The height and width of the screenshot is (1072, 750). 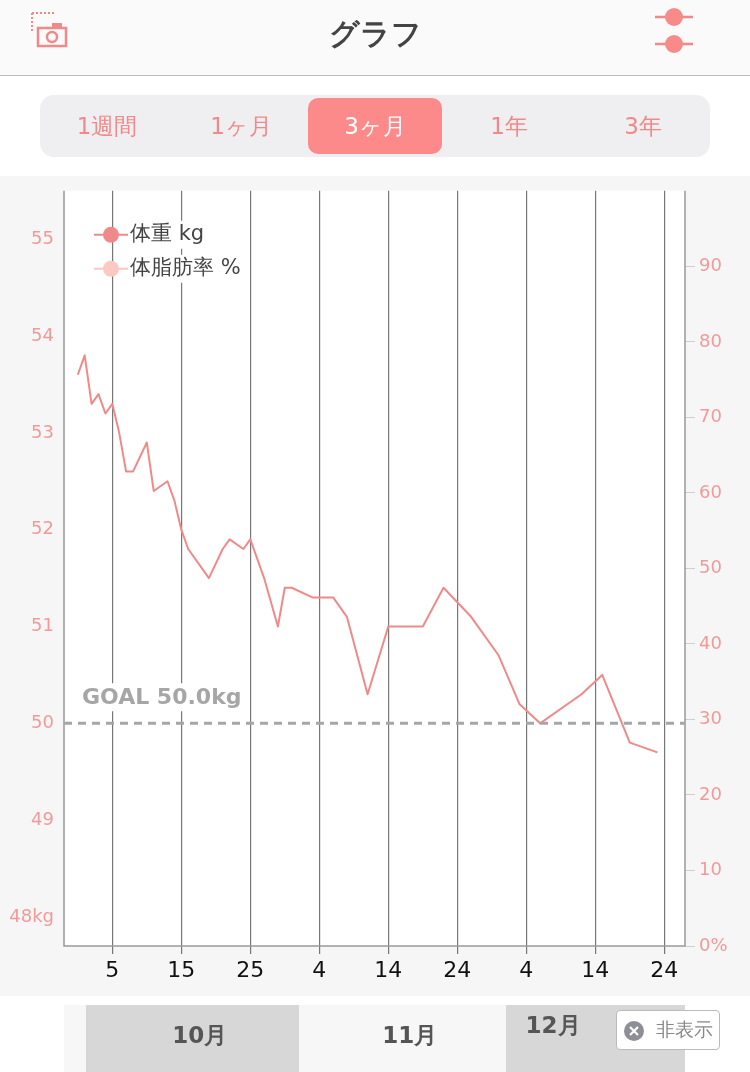 What do you see at coordinates (643, 126) in the screenshot?
I see `text: 3年` at bounding box center [643, 126].